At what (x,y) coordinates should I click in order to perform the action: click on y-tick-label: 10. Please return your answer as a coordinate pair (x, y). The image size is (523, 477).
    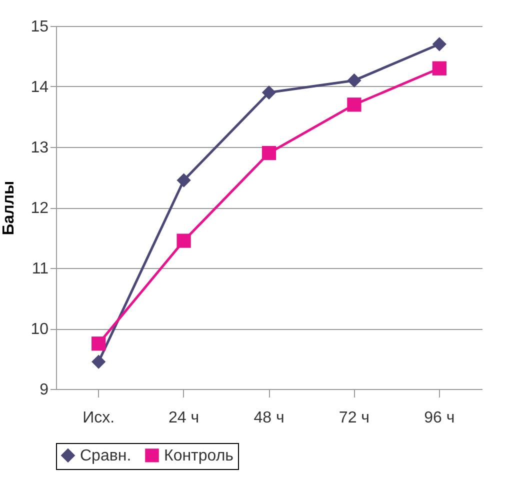
    Looking at the image, I should click on (39, 329).